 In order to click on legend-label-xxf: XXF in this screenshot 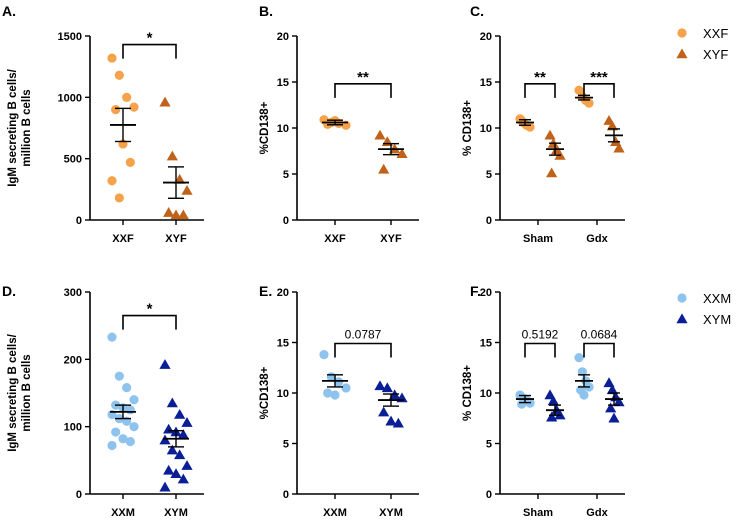, I will do `click(715, 33)`.